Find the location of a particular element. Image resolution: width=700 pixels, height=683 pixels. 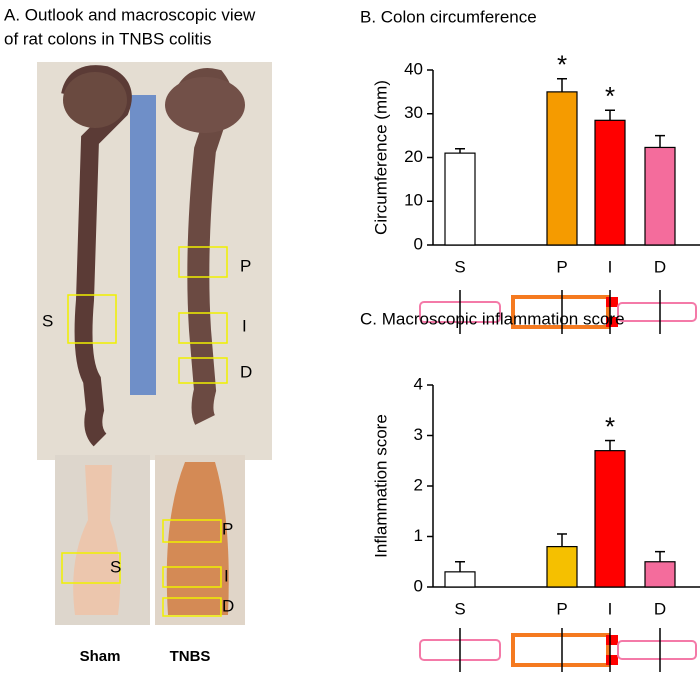

photo-bottom is located at coordinates (150, 540).